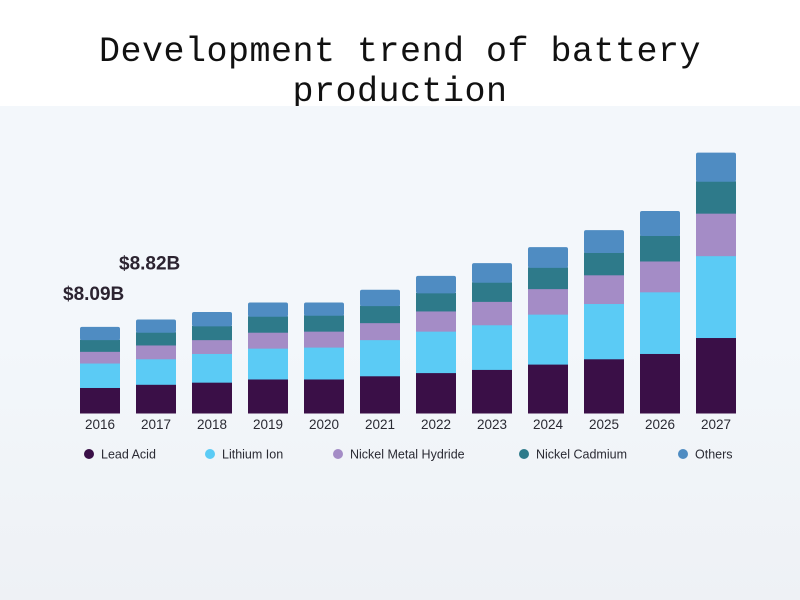 The height and width of the screenshot is (600, 800). Describe the element at coordinates (436, 424) in the screenshot. I see `x-tick-label: 2022` at that location.